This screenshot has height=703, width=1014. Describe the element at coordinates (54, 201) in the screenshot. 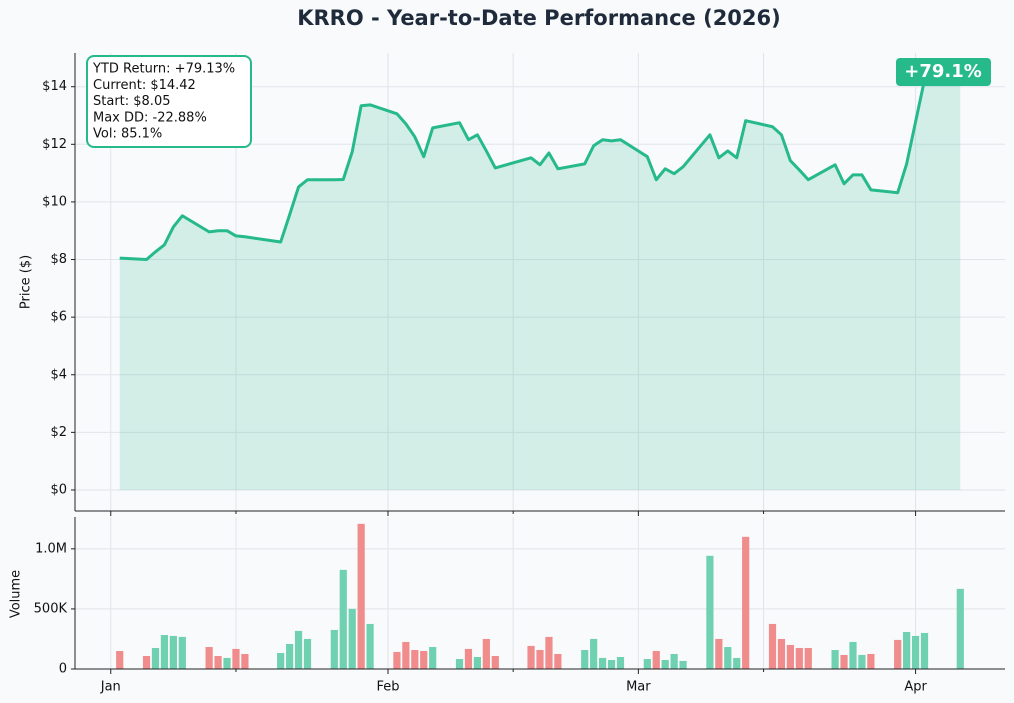

I see `y-tick-label: $10` at that location.